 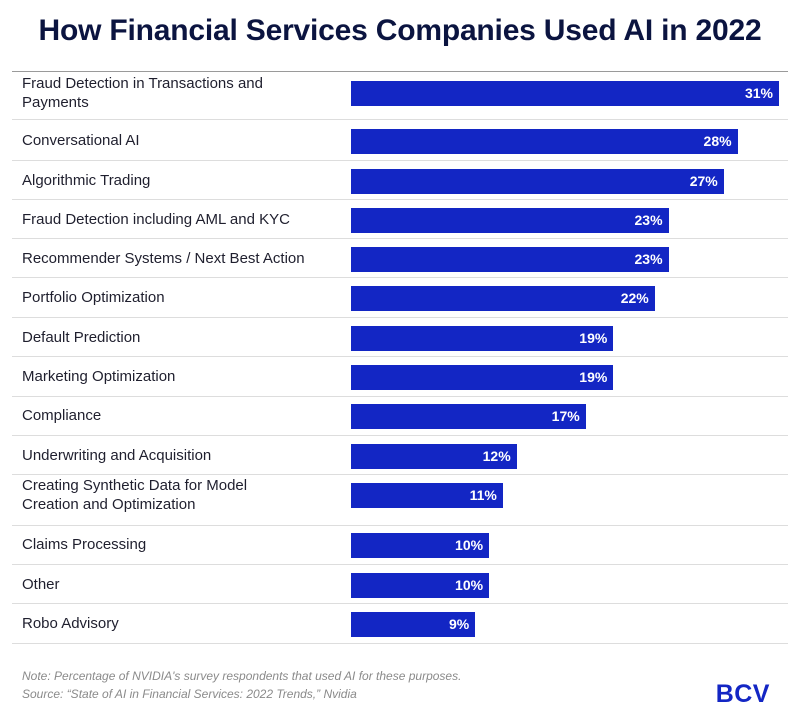 I want to click on bar: 12%, so click(x=434, y=456).